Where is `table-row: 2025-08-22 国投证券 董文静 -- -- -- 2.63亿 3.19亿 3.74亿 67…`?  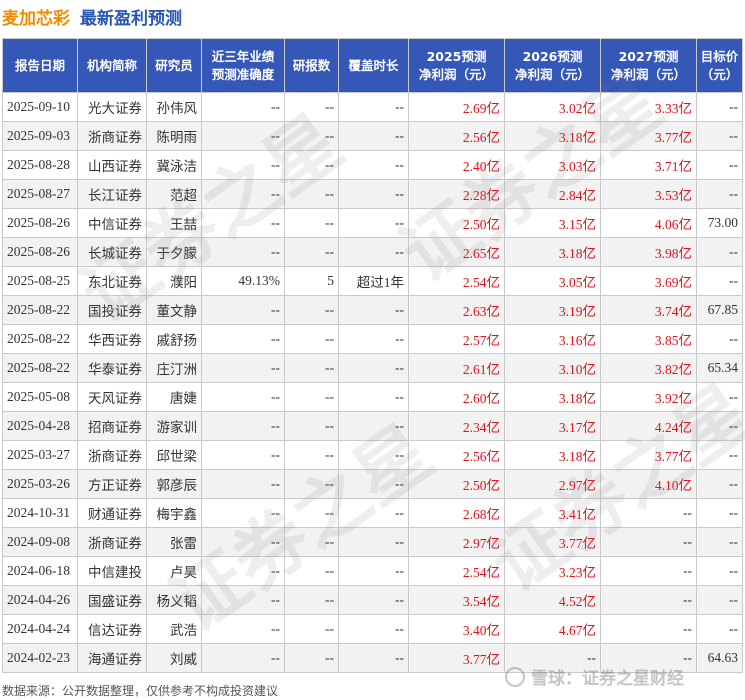
table-row: 2025-08-22 国投证券 董文静 -- -- -- 2.63亿 3.19亿 3.74亿 67… is located at coordinates (372, 310).